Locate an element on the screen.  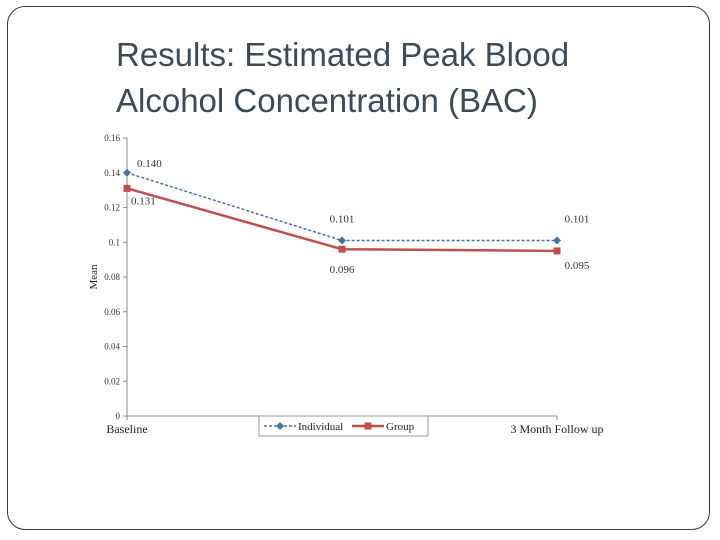
data-label-group: 0.131 is located at coordinates (143, 201).